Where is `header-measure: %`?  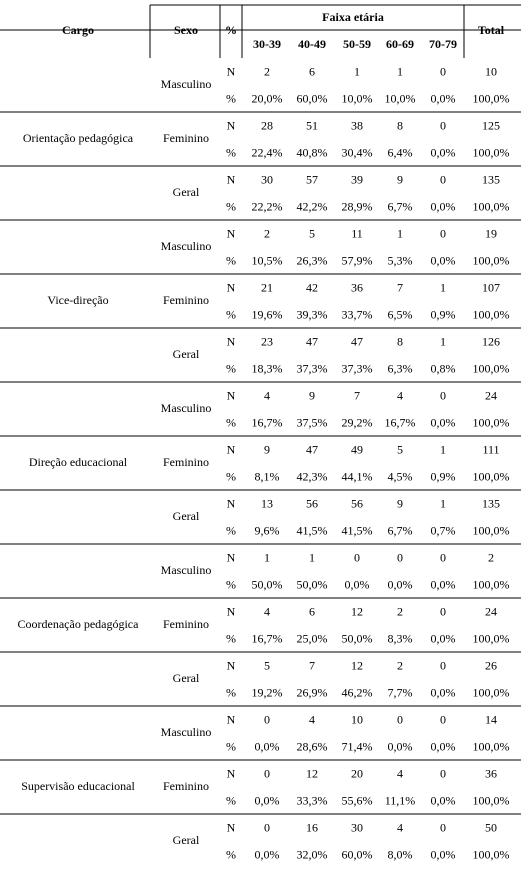 header-measure: % is located at coordinates (231, 30).